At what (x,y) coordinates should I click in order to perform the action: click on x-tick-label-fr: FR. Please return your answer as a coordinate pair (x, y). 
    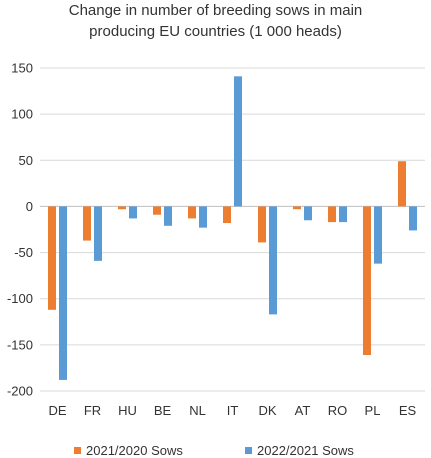
    Looking at the image, I should click on (92, 410).